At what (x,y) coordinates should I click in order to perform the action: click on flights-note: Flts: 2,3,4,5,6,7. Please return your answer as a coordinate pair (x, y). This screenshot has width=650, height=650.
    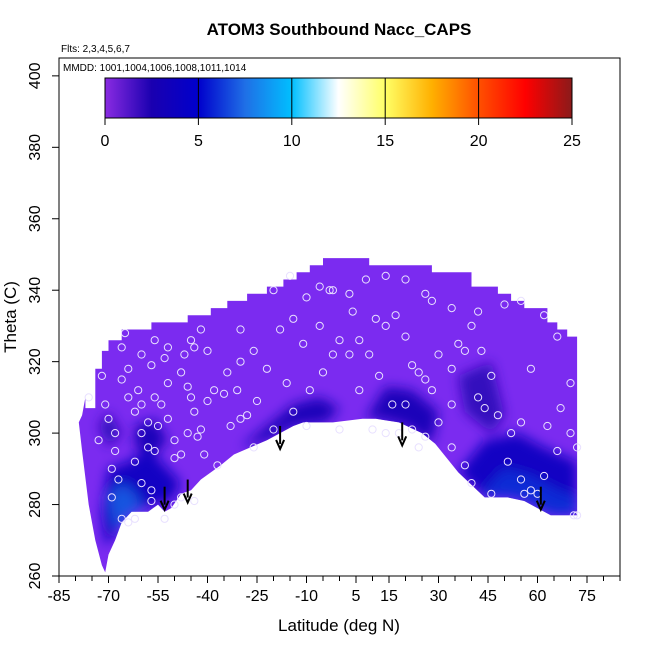
    Looking at the image, I should click on (95, 49).